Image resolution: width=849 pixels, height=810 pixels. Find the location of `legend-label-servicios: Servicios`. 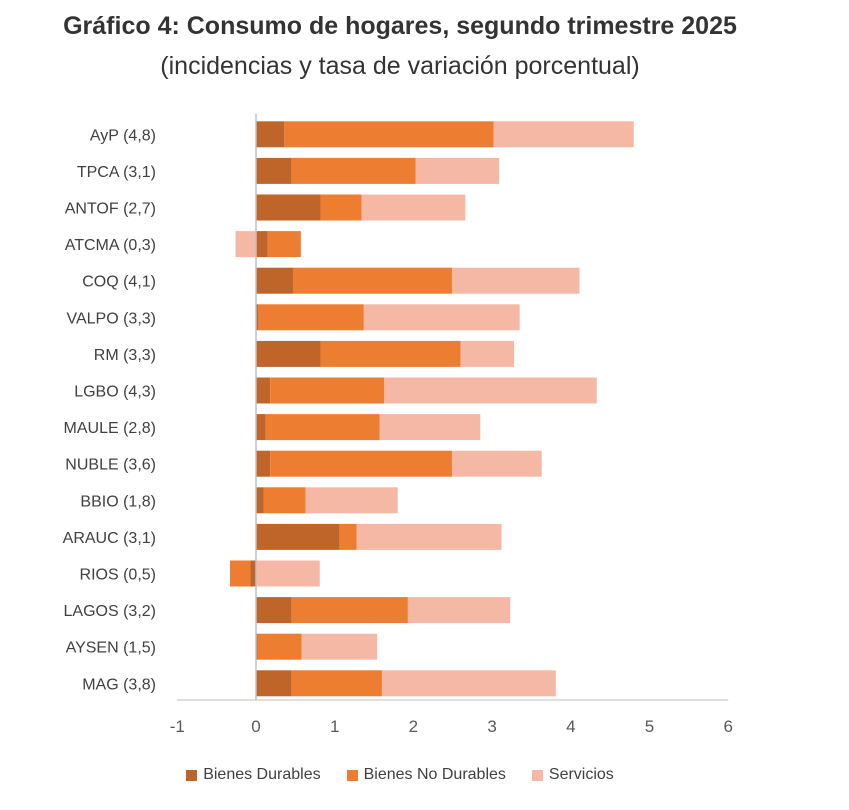

legend-label-servicios: Servicios is located at coordinates (581, 774).